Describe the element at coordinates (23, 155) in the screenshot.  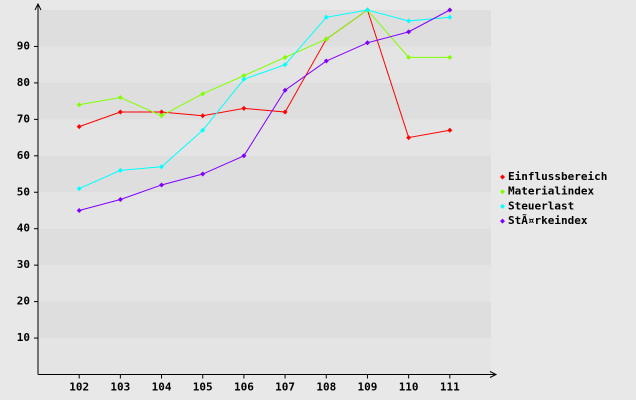
I see `y-tick-label: 60` at that location.